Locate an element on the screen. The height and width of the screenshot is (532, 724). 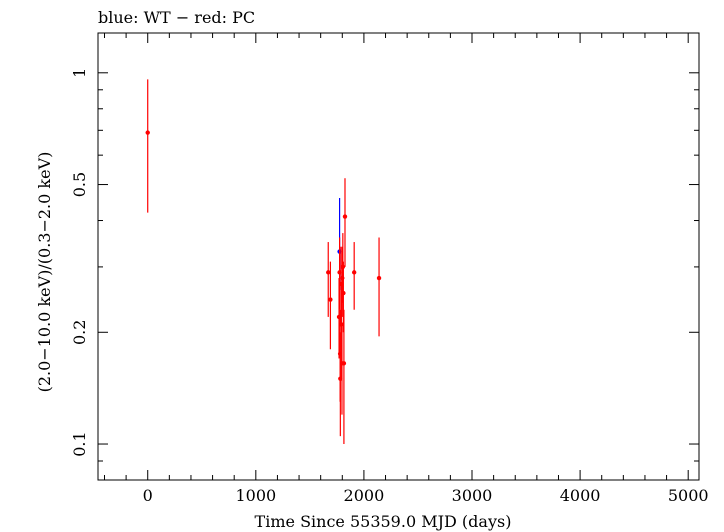
x-axis-label: Time Since 55359.0 MJD (days) is located at coordinates (383, 521).